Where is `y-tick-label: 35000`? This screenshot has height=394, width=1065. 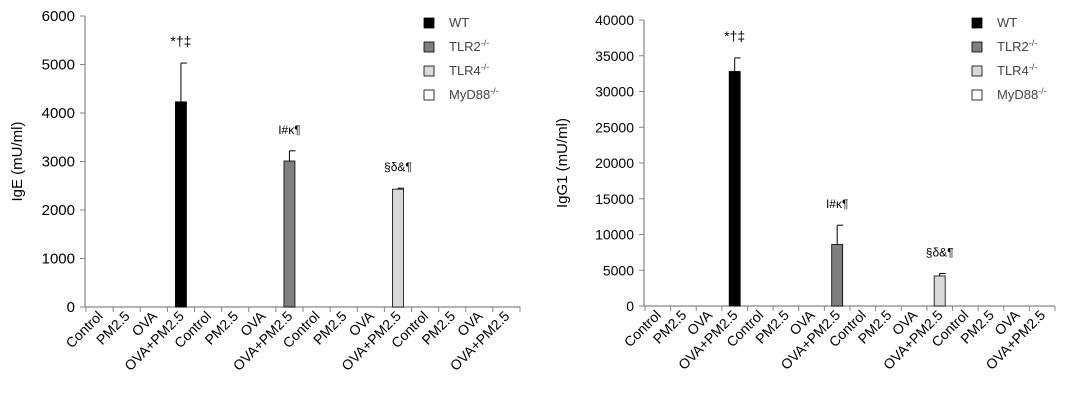
y-tick-label: 35000 is located at coordinates (614, 56).